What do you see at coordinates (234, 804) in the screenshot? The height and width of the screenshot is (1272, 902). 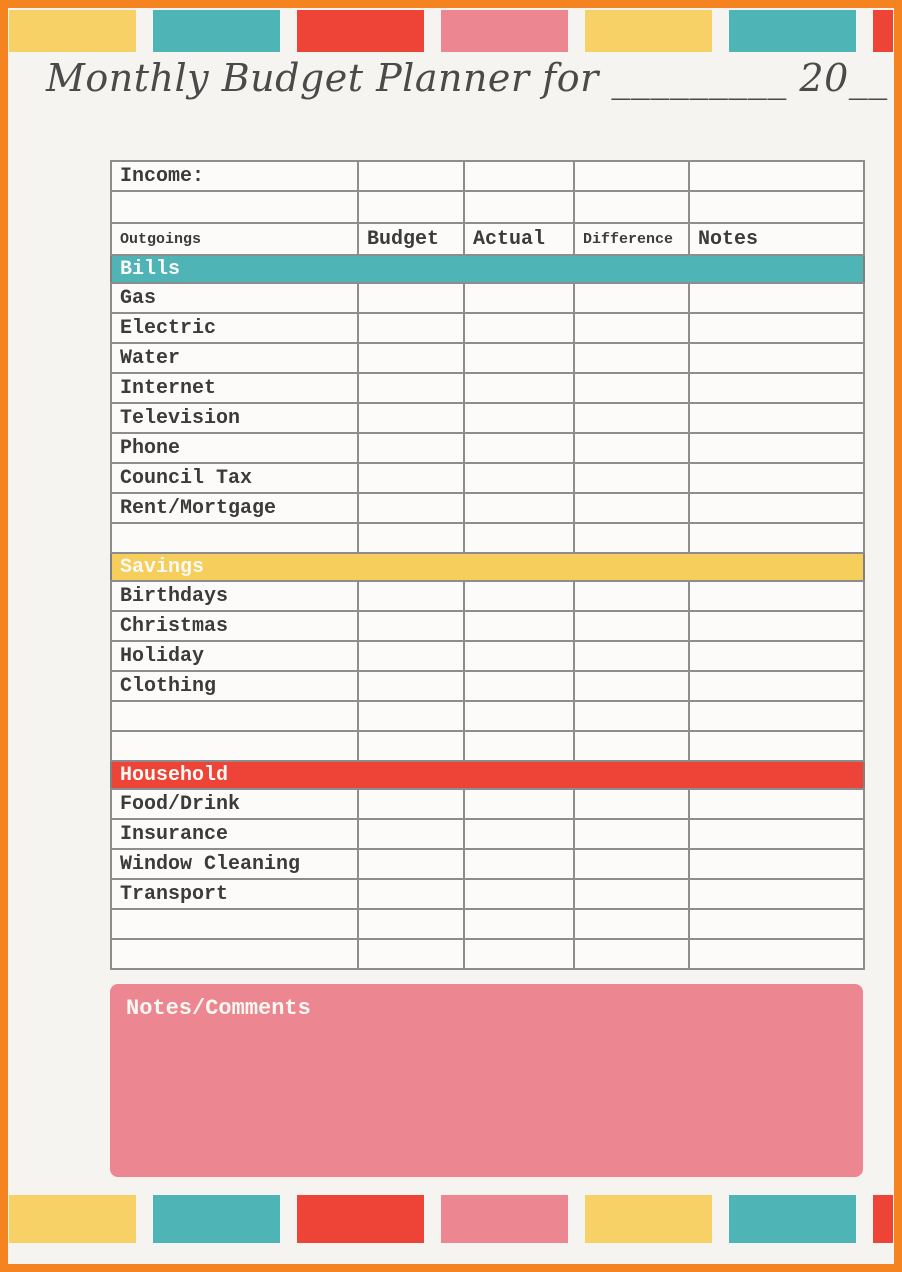 I see `item-label-food-drink: Food/Drink` at bounding box center [234, 804].